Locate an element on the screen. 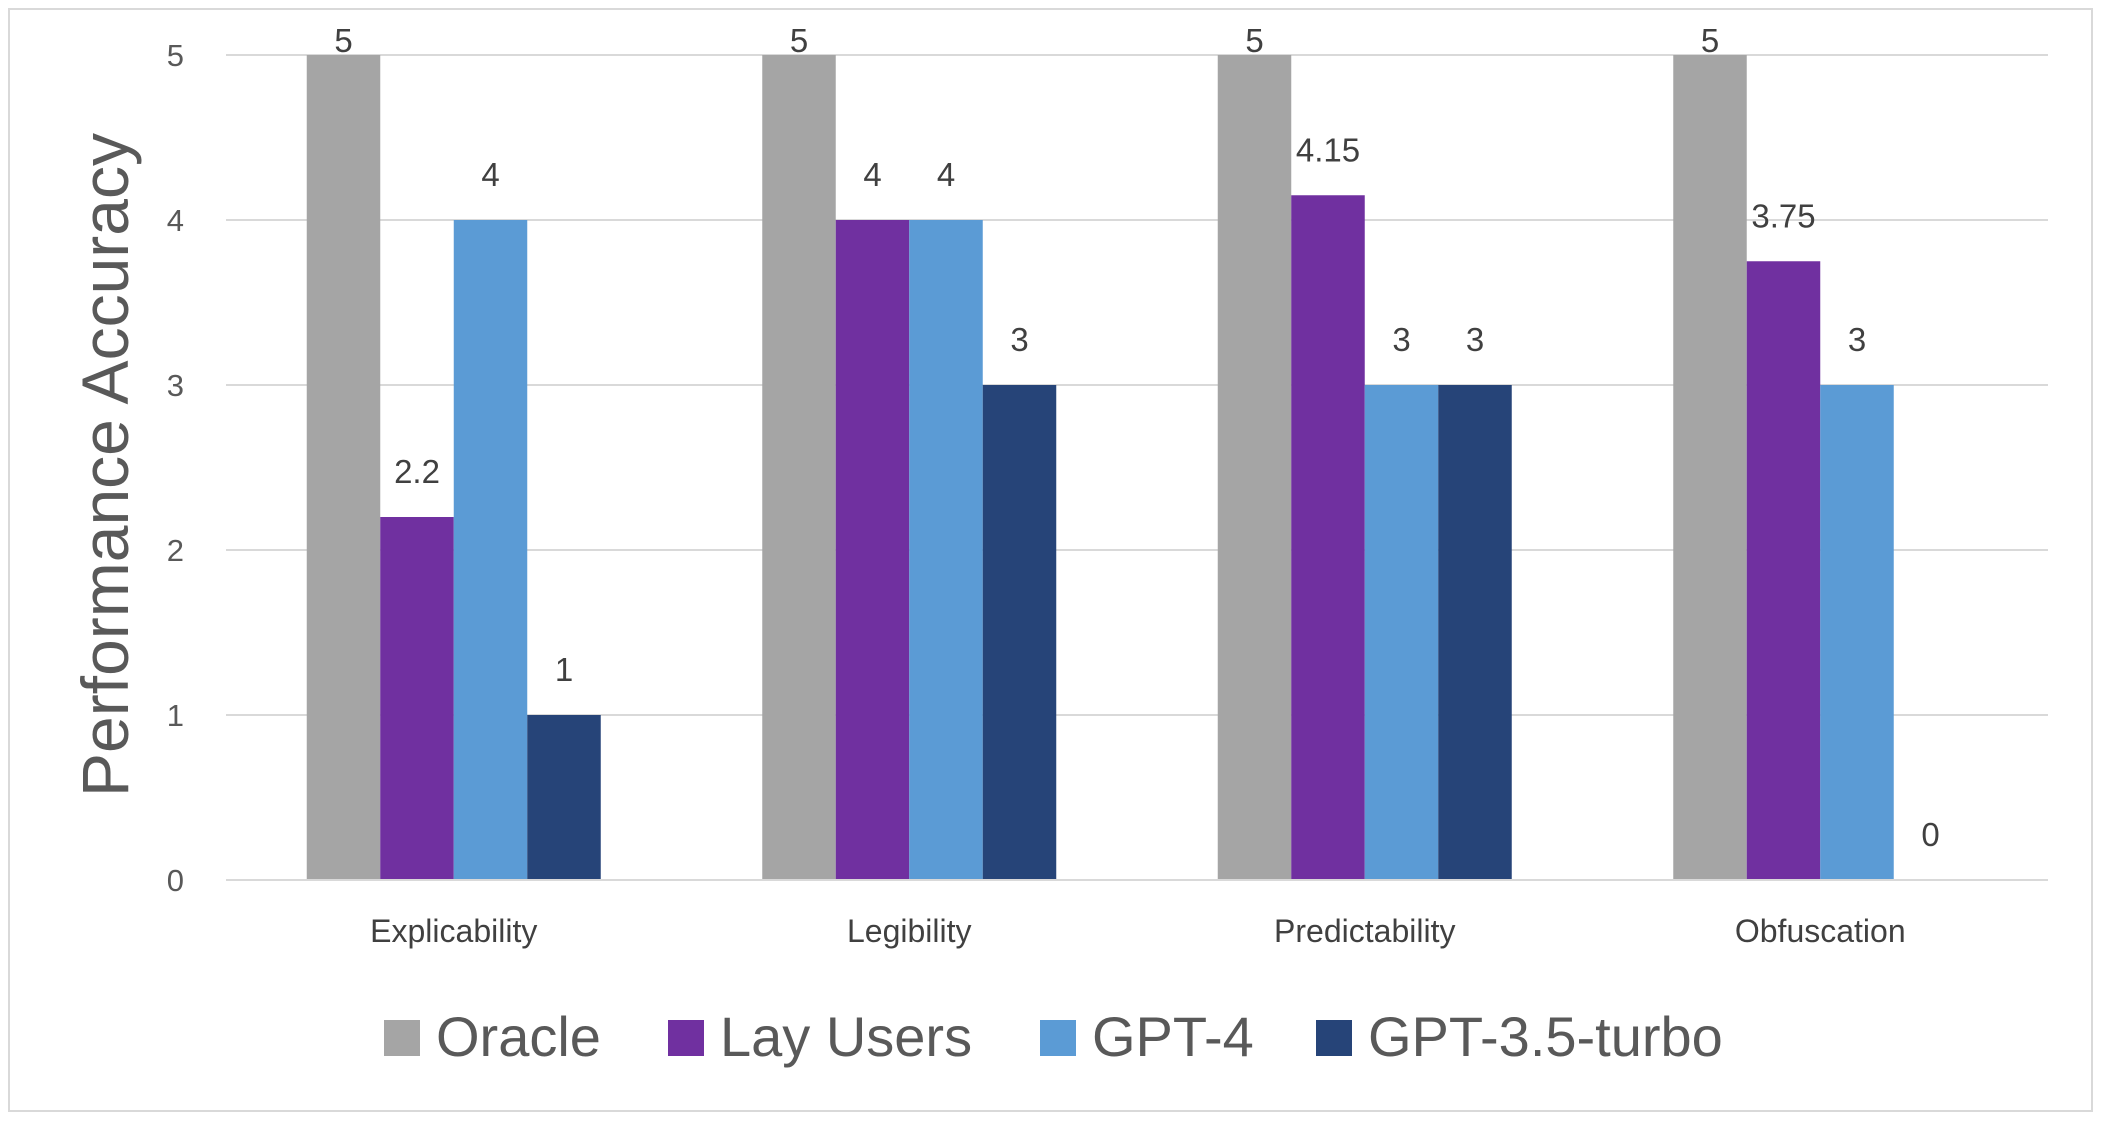 This screenshot has height=1122, width=2103. legend-item-oracle: Oracle is located at coordinates (492, 1036).